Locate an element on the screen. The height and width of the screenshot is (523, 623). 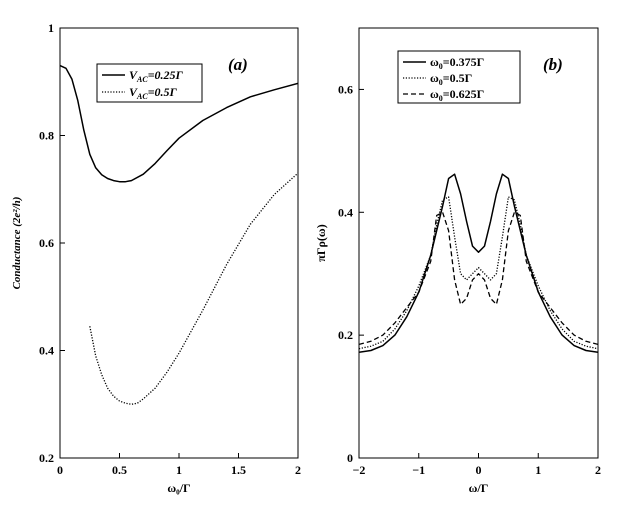
y-tick-label: 0.8 is located at coordinates (46, 136).